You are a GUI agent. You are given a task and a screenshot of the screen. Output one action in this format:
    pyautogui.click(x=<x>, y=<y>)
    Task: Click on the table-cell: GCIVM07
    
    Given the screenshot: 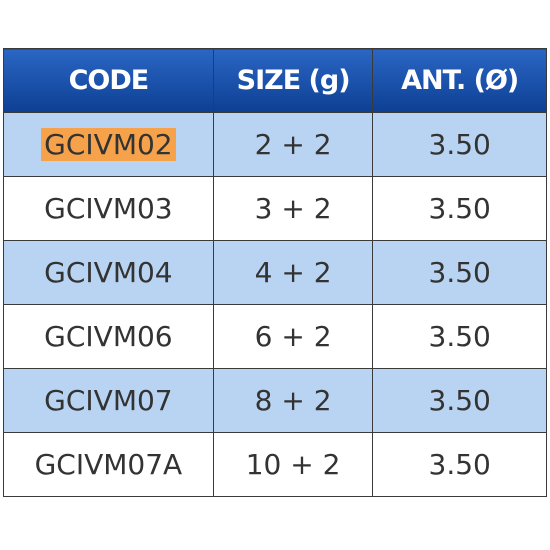 What is the action you would take?
    pyautogui.click(x=108, y=400)
    